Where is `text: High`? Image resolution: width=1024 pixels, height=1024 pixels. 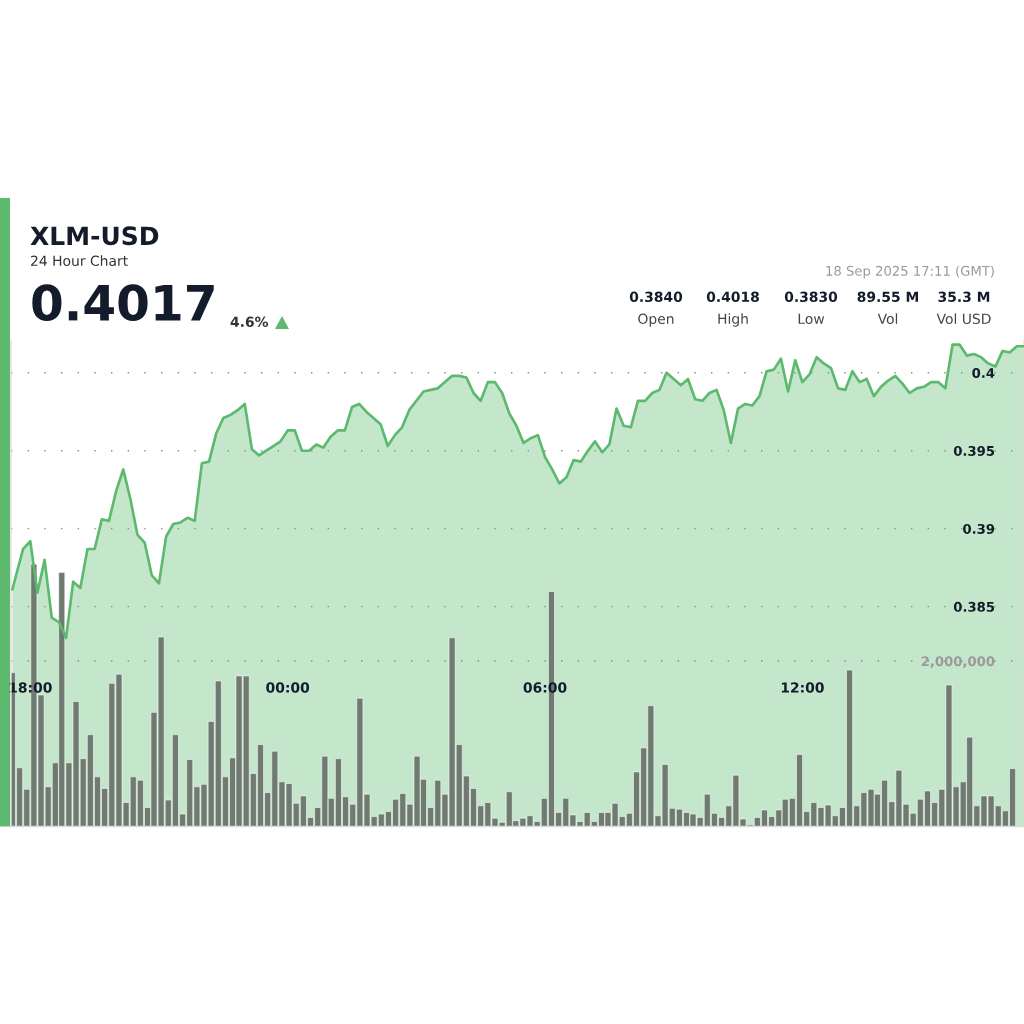 text: High is located at coordinates (733, 320).